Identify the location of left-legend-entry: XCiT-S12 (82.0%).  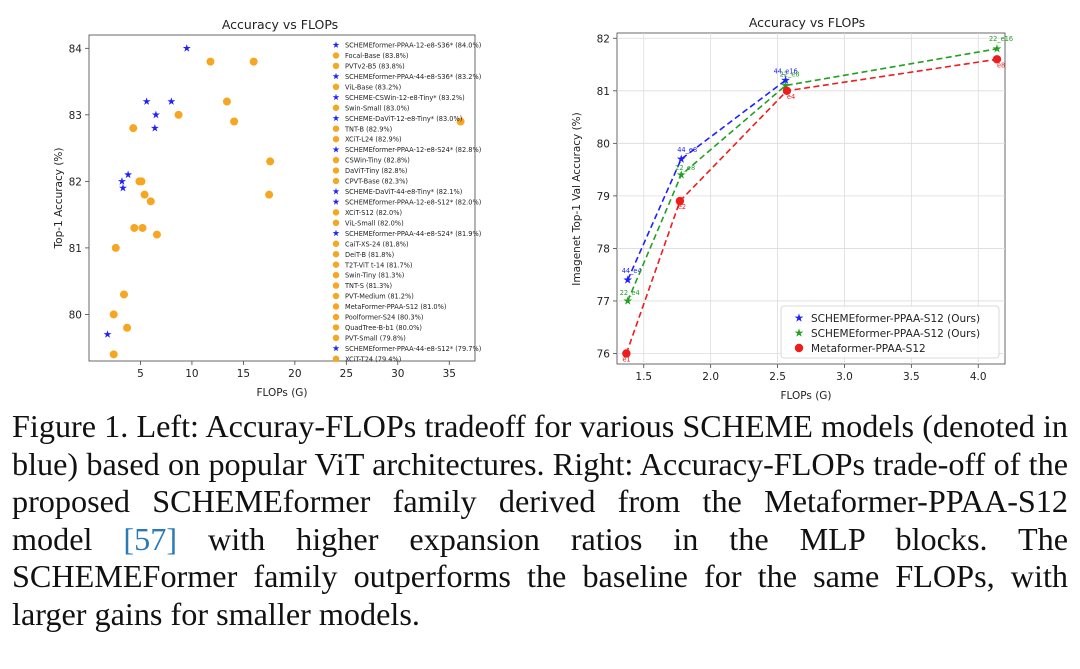
(373, 213).